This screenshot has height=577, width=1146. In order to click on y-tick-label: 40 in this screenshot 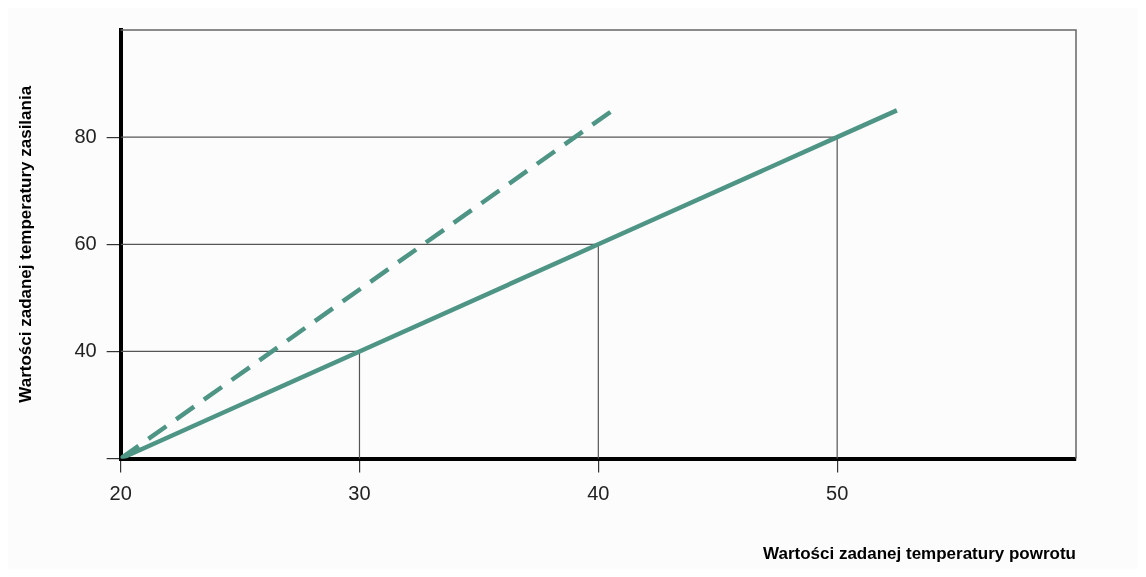, I will do `click(85, 349)`.